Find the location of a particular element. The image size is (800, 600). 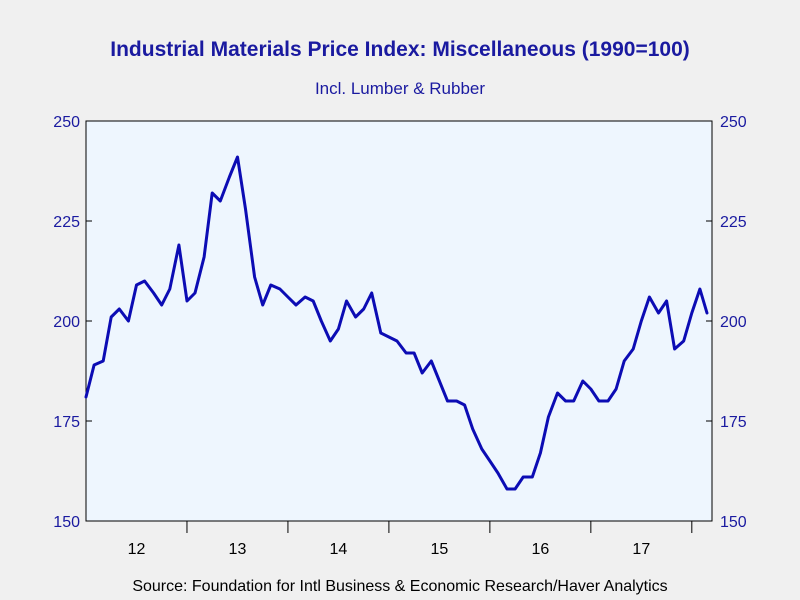

y-tick-label-left: 200 is located at coordinates (66, 322).